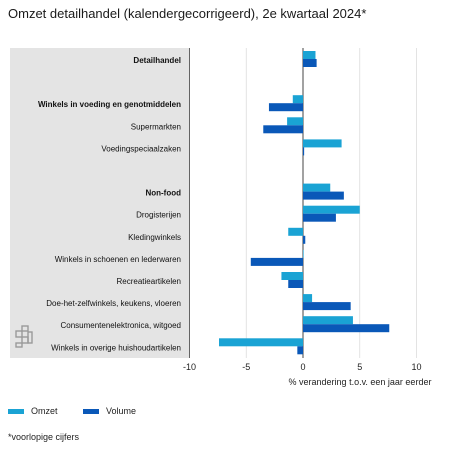  Describe the element at coordinates (157, 60) in the screenshot. I see `category-label: Detailhandel` at that location.